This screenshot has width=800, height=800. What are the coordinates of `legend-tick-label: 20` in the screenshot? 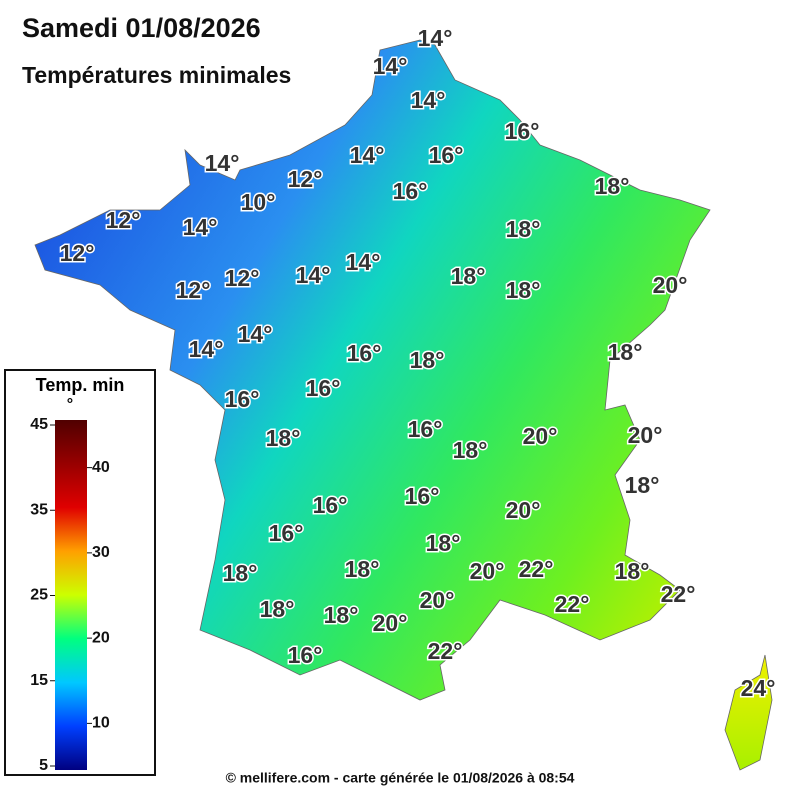 It's located at (101, 637).